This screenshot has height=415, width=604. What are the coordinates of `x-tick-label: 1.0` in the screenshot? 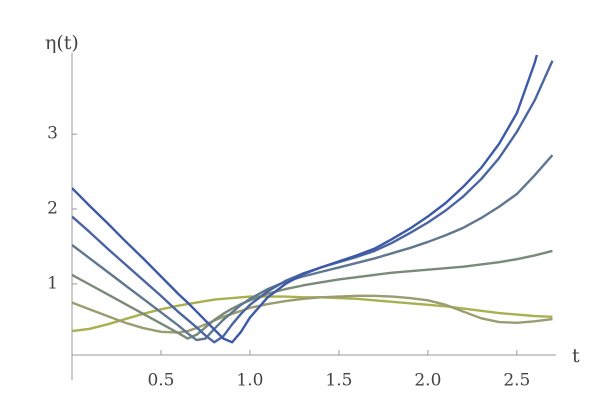 It's located at (249, 381).